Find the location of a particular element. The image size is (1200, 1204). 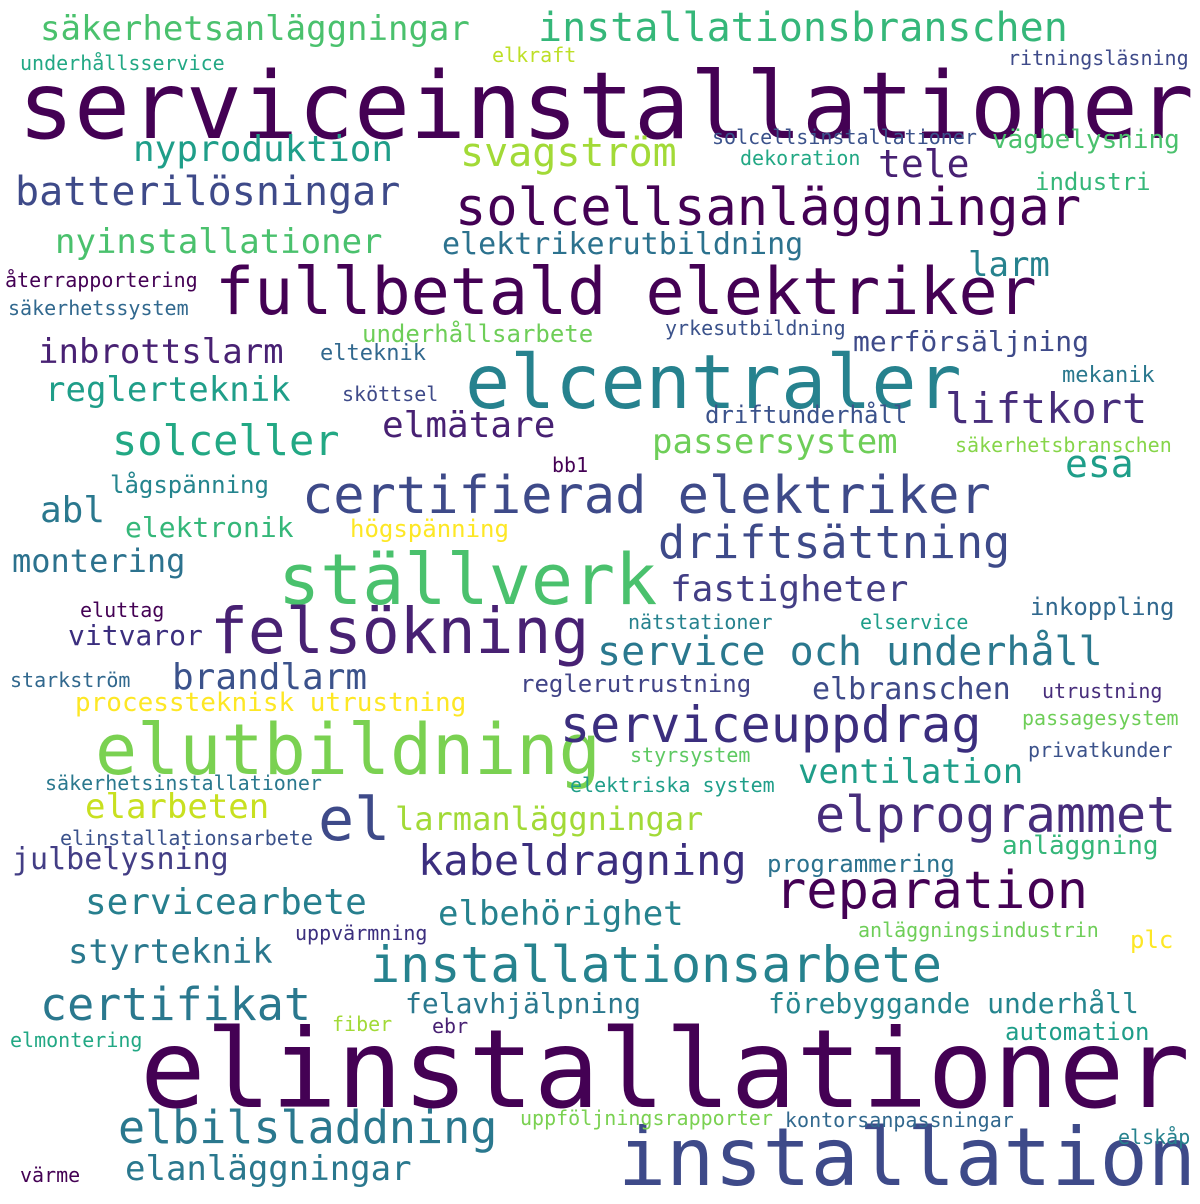

word-lagspanning: lågspänning is located at coordinates (189, 485).